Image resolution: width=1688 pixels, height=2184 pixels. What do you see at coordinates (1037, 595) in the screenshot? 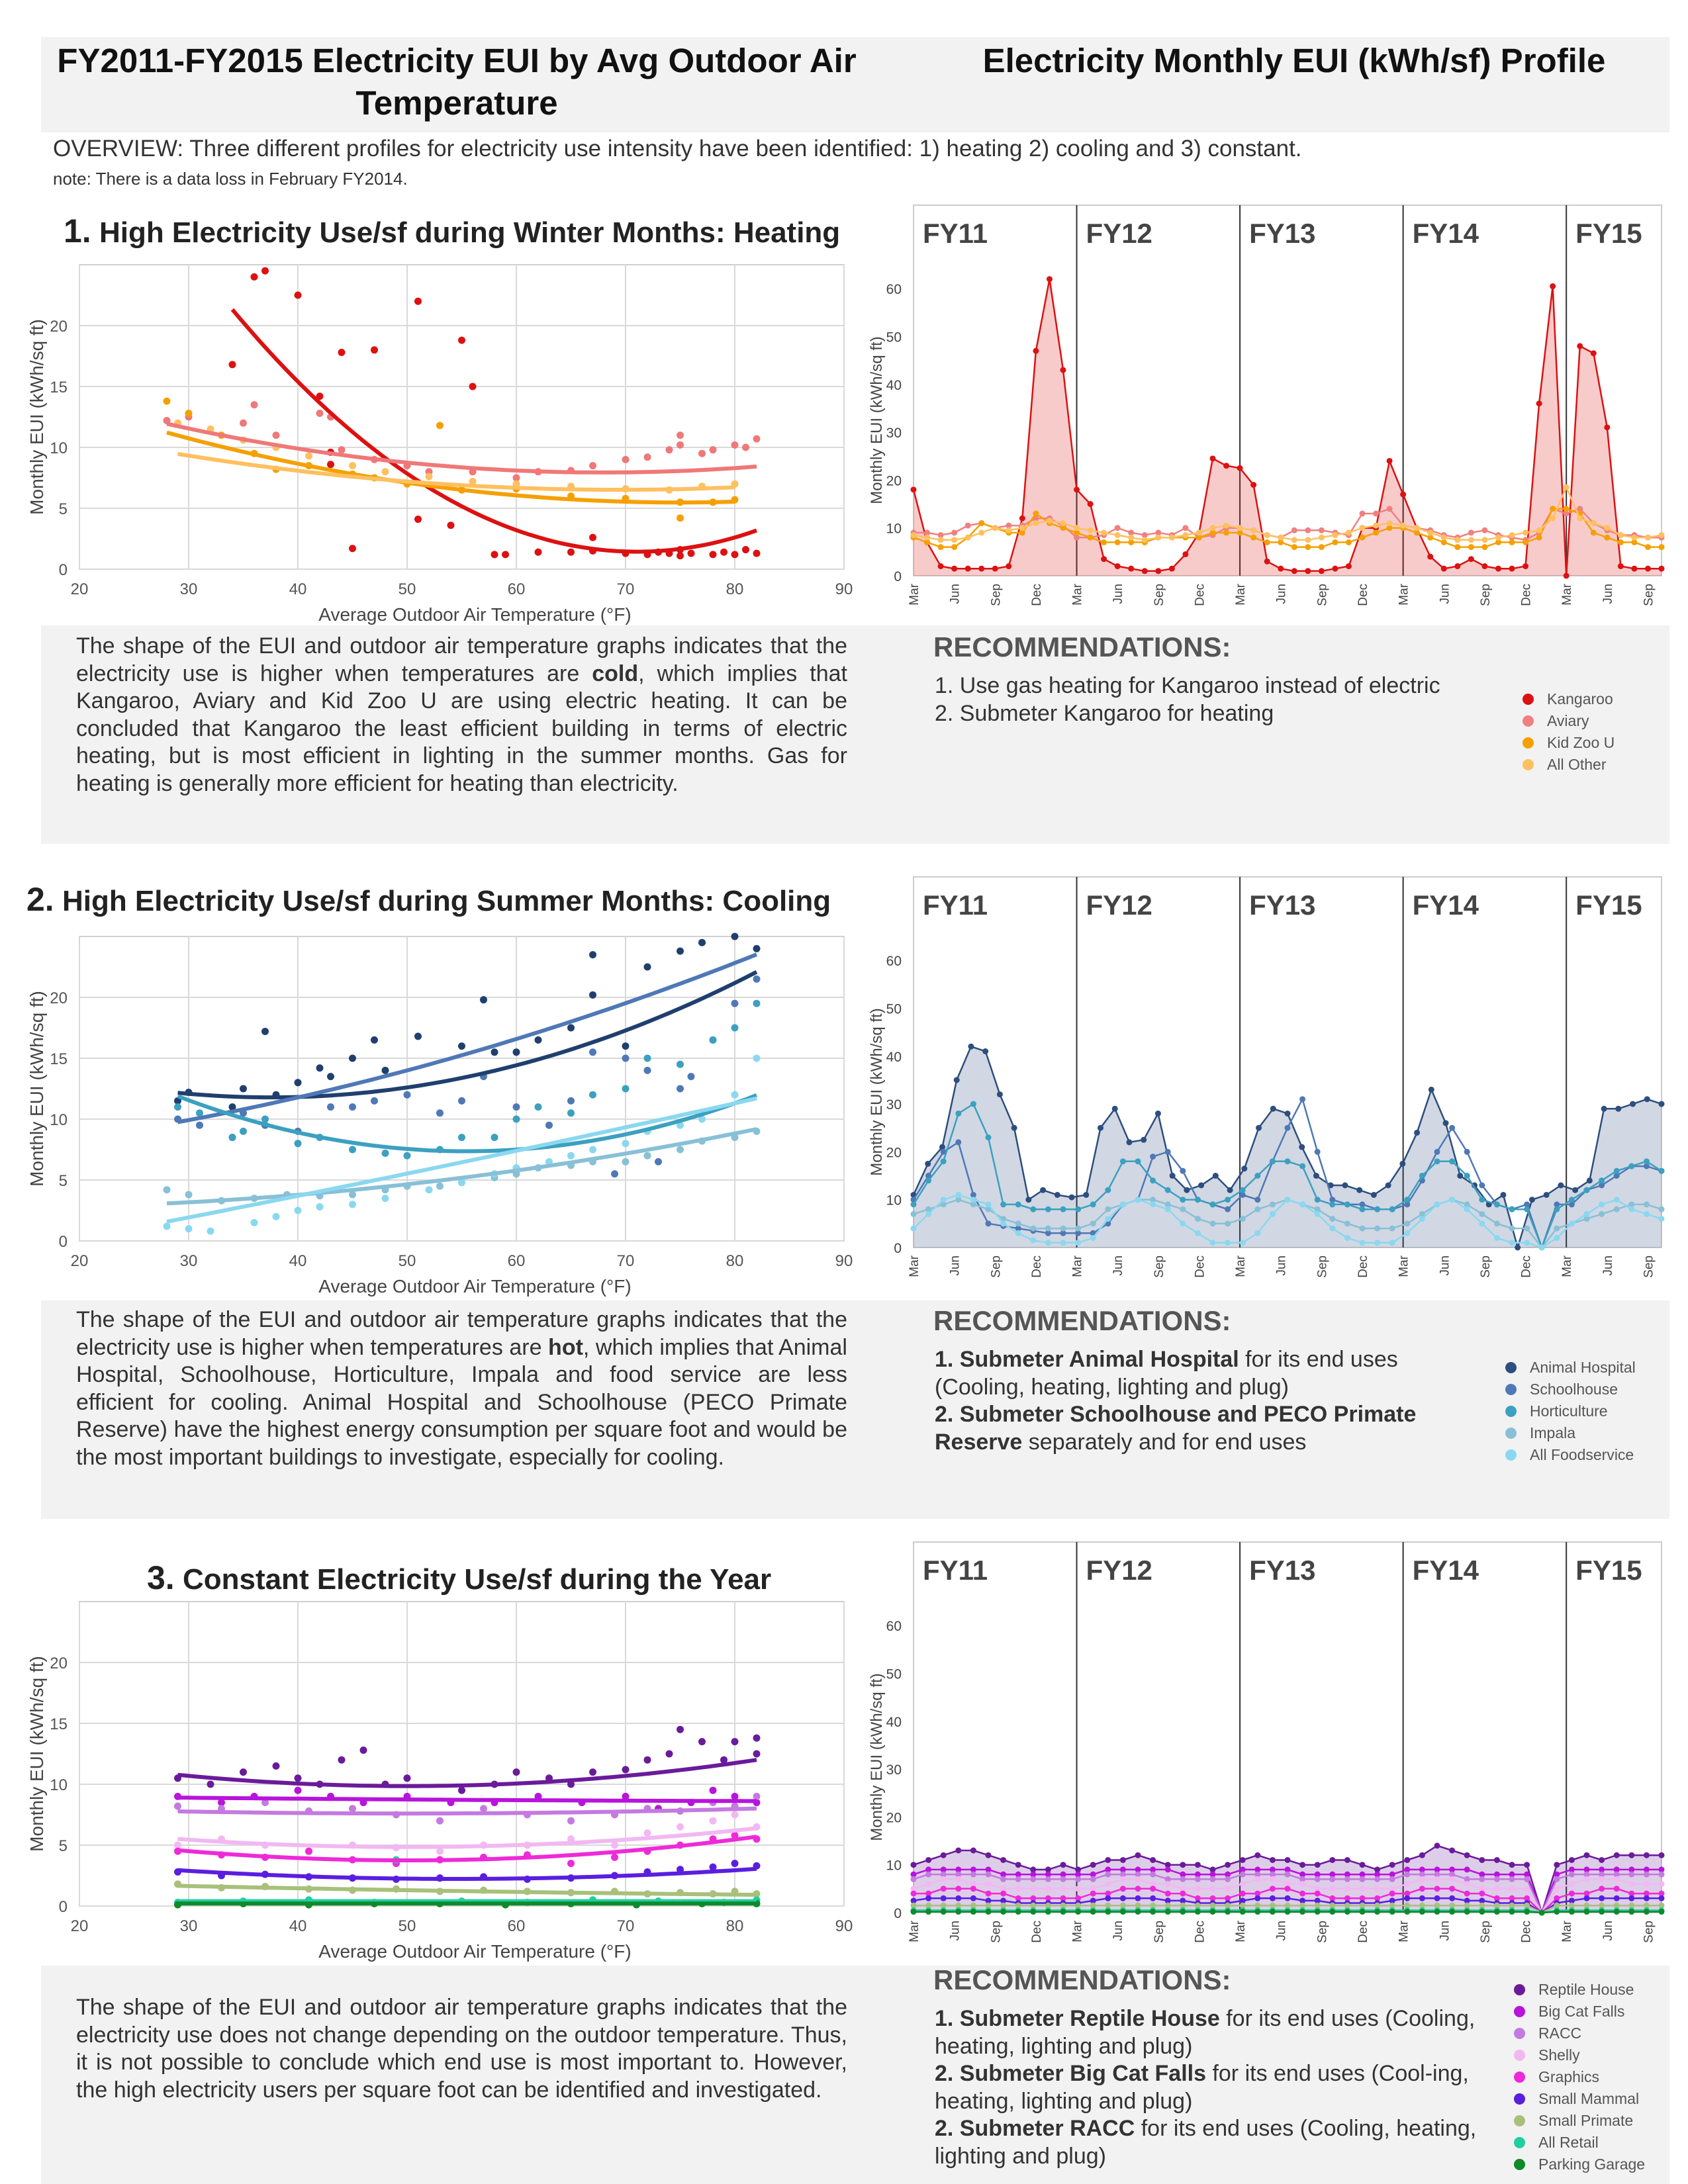
I see `x-tick-label: Dec` at bounding box center [1037, 595].